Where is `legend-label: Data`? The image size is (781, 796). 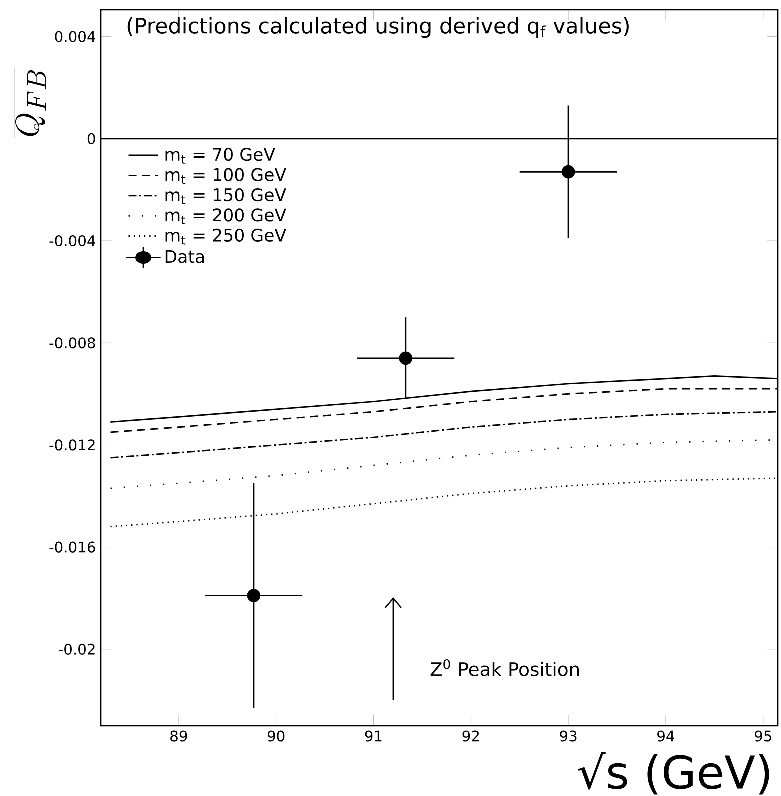
legend-label: Data is located at coordinates (185, 257).